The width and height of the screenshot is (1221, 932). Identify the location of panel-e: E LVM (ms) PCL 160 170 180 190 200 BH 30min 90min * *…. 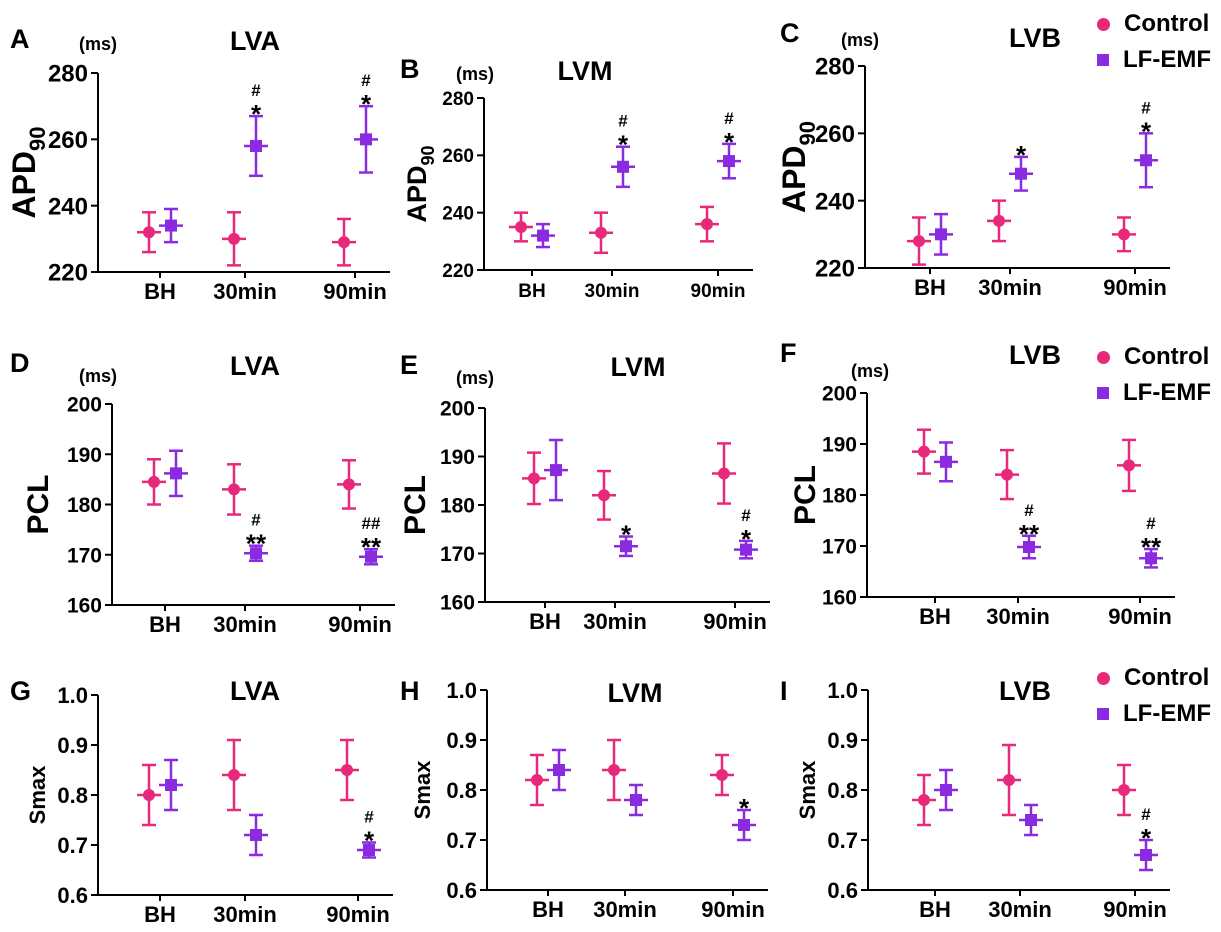
(584, 492).